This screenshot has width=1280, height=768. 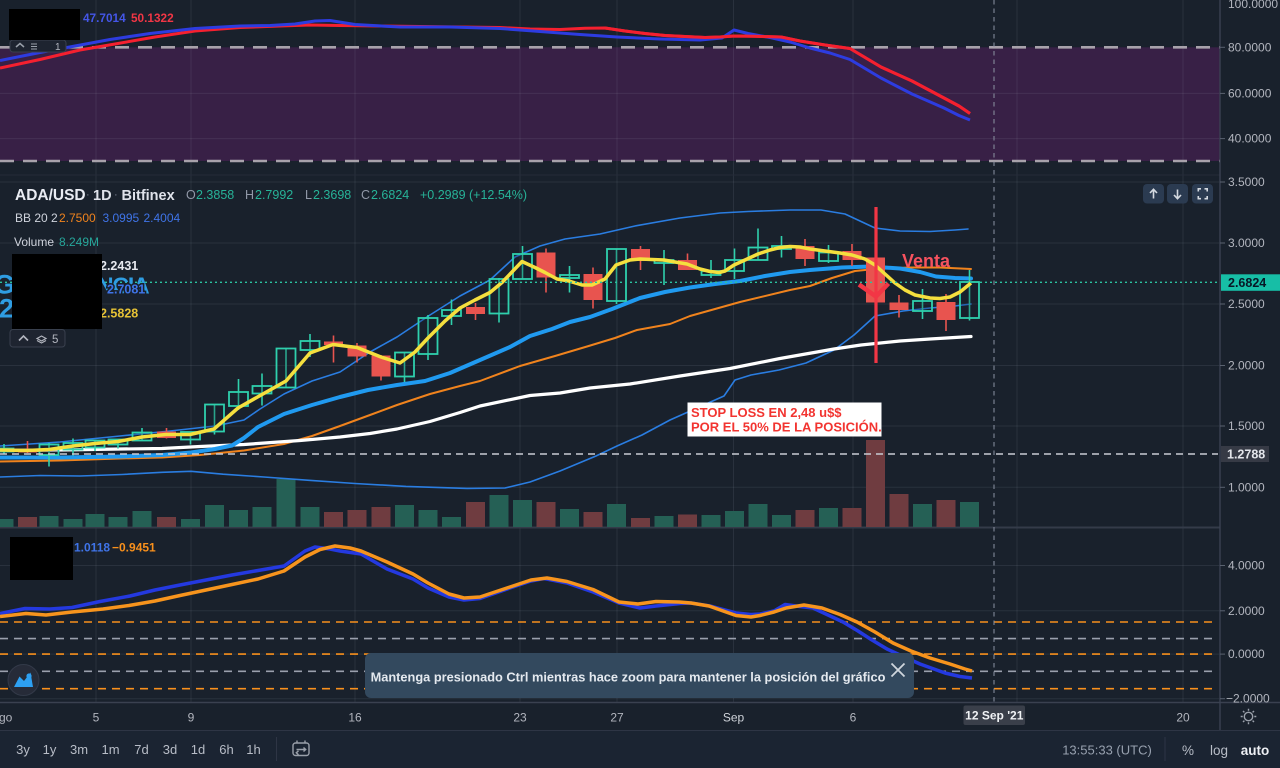 What do you see at coordinates (198, 749) in the screenshot?
I see `svg-text: 1d` at bounding box center [198, 749].